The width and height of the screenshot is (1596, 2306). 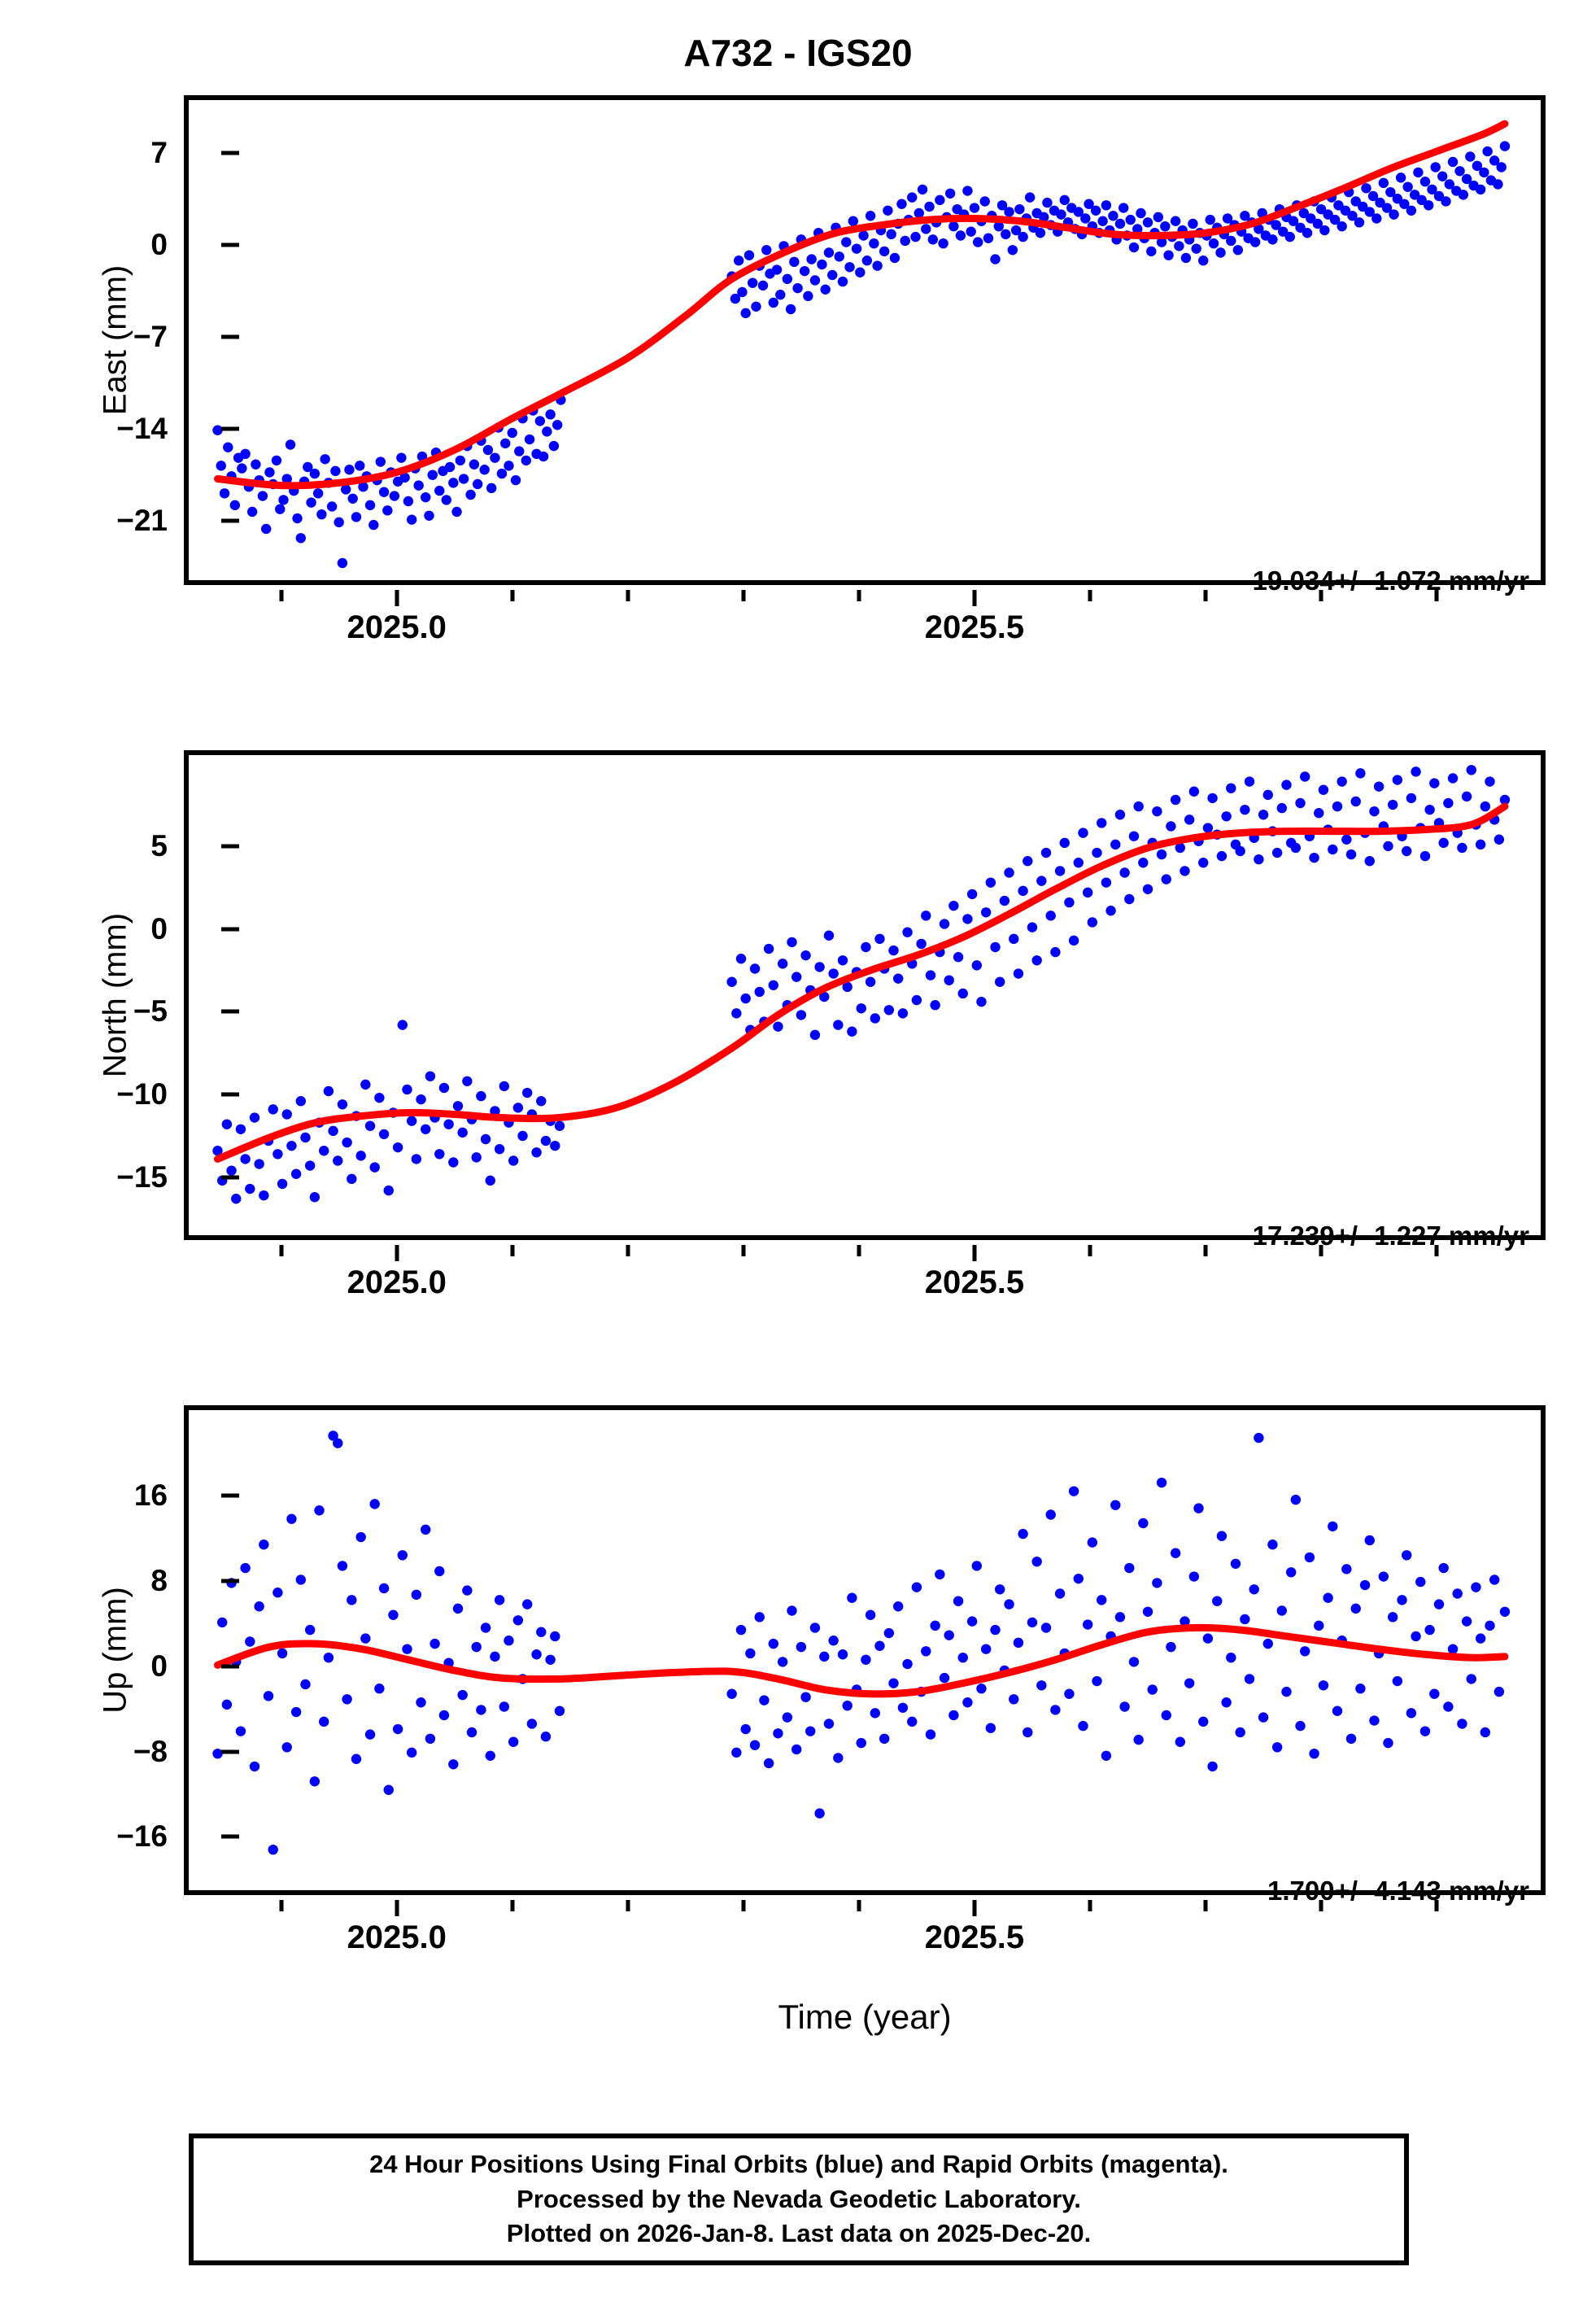 What do you see at coordinates (865, 1277) in the screenshot?
I see `panel-north-xaxis: 2025.0 2025.5` at bounding box center [865, 1277].